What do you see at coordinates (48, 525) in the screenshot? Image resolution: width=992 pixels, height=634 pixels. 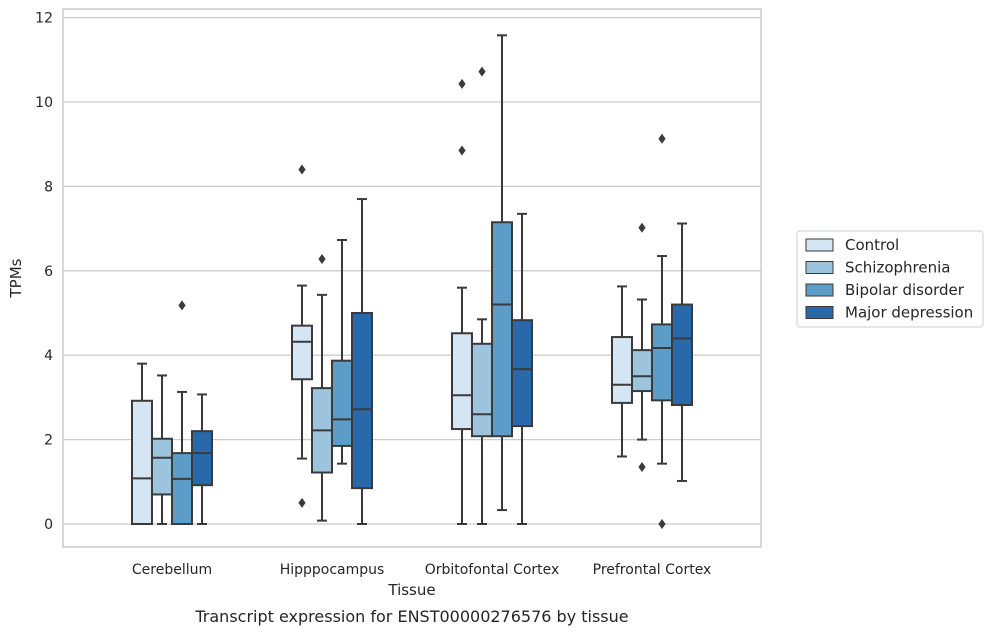 I see `y-tick-label: 0` at bounding box center [48, 525].